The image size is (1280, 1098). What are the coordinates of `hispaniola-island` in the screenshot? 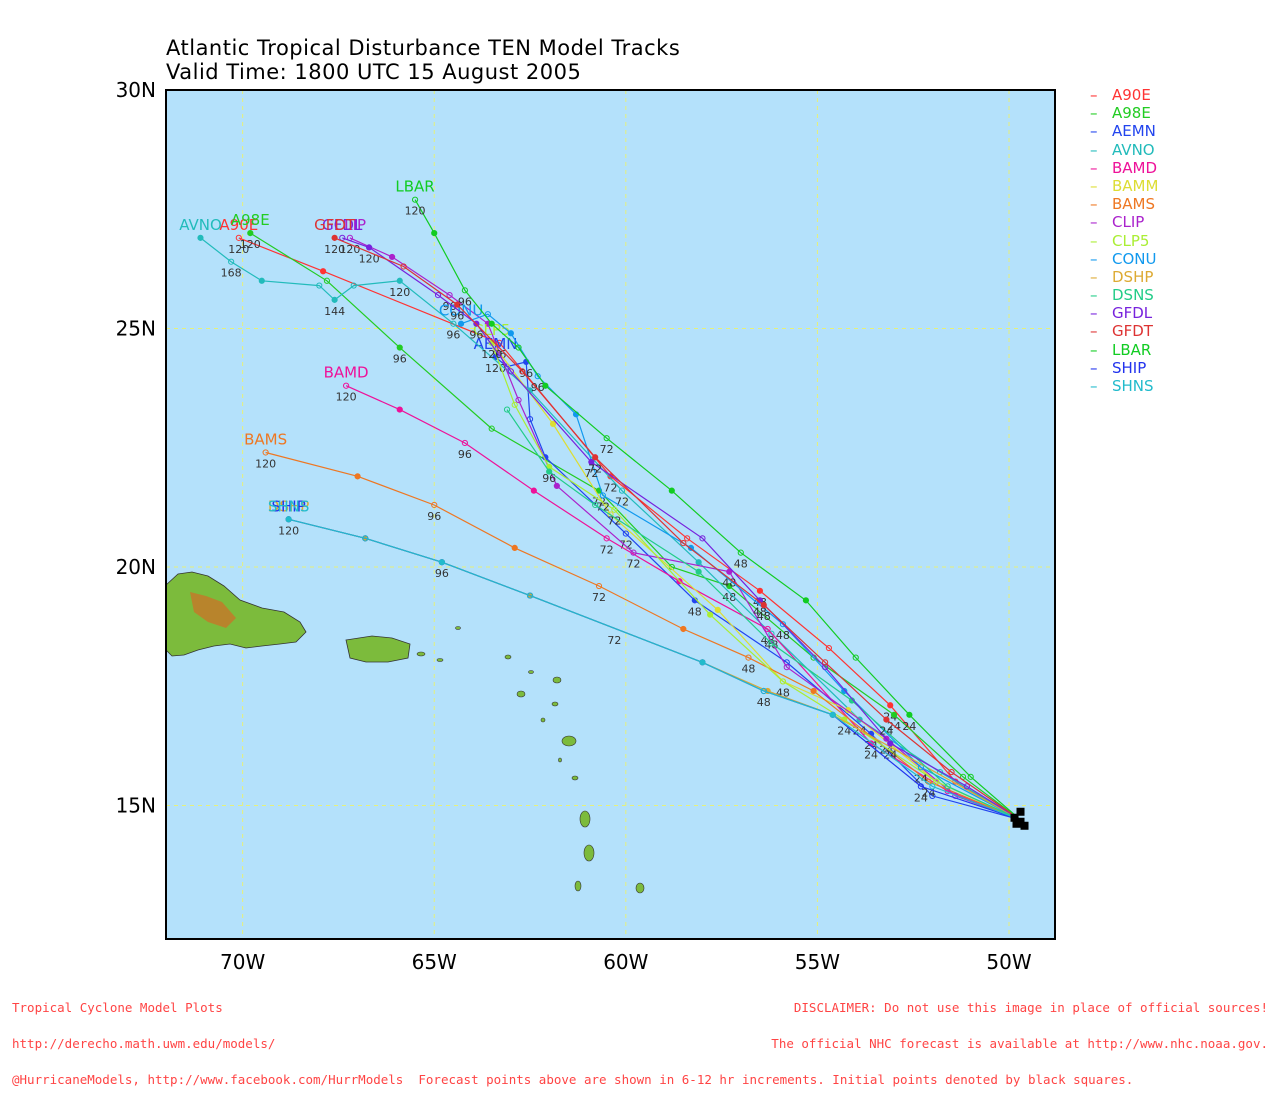 It's located at (236, 614).